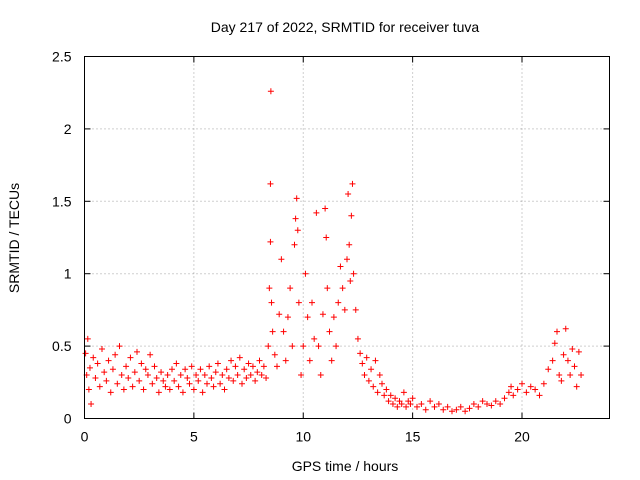 This screenshot has height=480, width=640. I want to click on y-tick-label: 1.5, so click(62, 201).